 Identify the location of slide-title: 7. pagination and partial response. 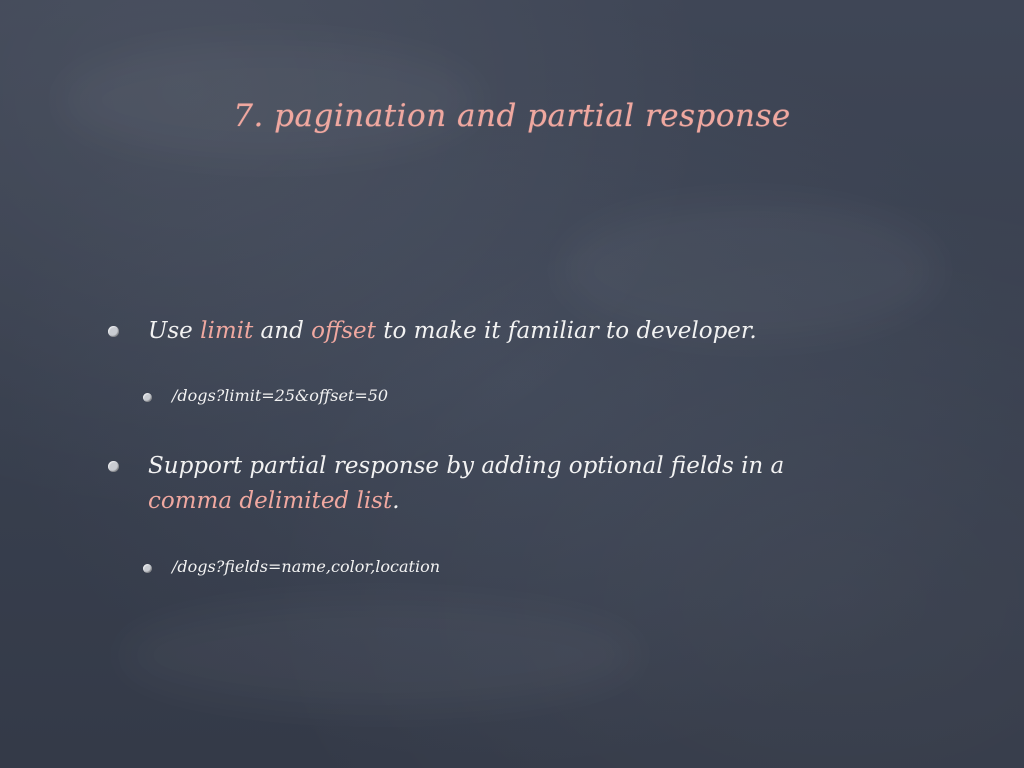
(512, 116).